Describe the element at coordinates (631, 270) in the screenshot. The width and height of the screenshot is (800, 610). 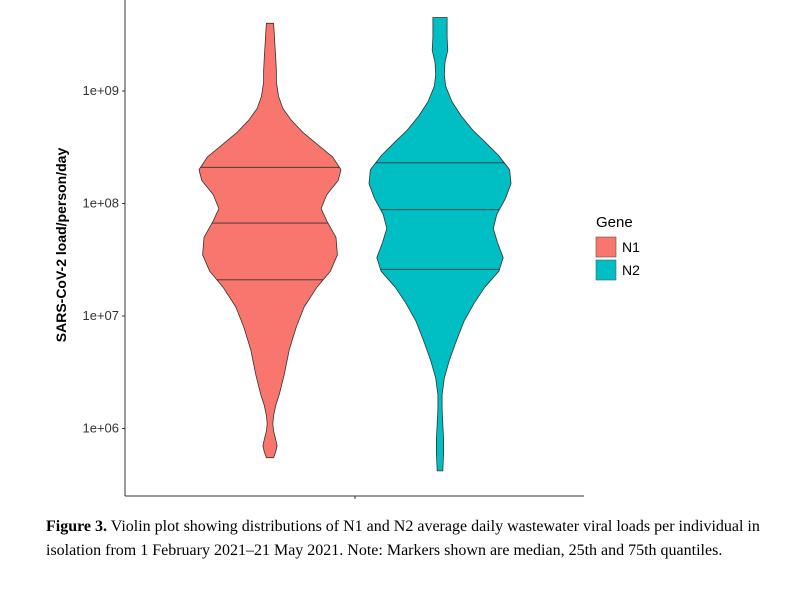
I see `legend-label-n2: N2` at that location.